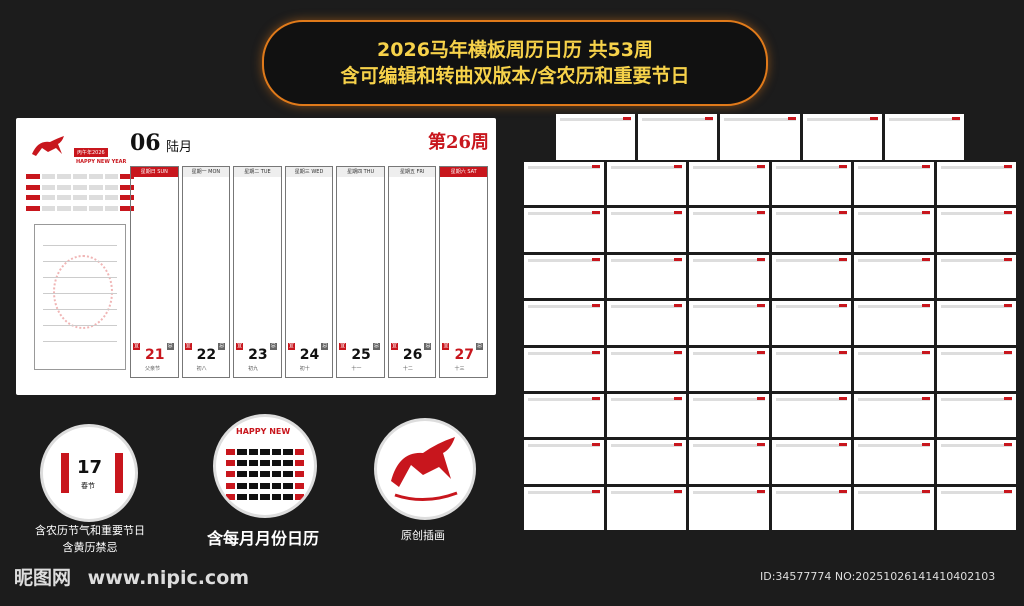 This screenshot has width=1024, height=606. What do you see at coordinates (309, 355) in the screenshot?
I see `day-number: 24` at bounding box center [309, 355].